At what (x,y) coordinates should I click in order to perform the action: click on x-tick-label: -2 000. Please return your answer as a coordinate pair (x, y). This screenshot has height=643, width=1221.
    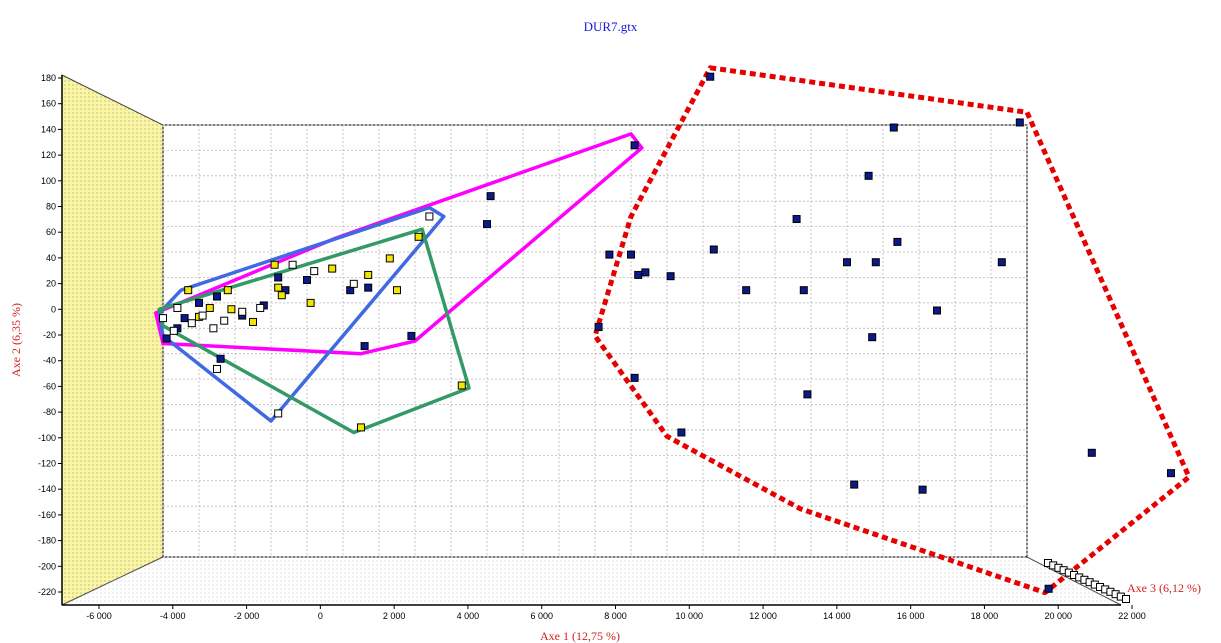
    Looking at the image, I should click on (247, 616).